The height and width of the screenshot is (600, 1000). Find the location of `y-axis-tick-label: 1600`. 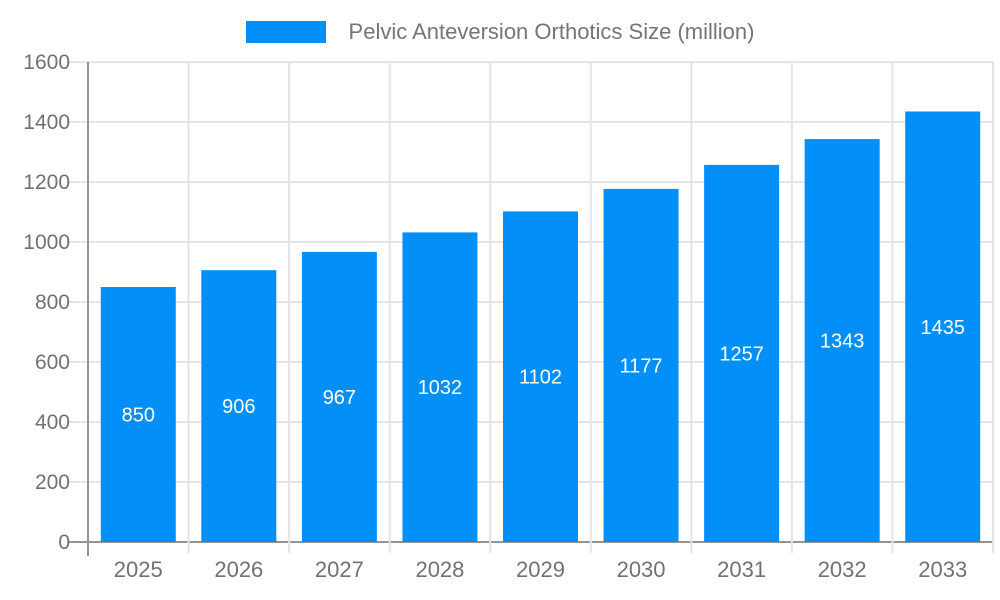

y-axis-tick-label: 1600 is located at coordinates (46, 62).